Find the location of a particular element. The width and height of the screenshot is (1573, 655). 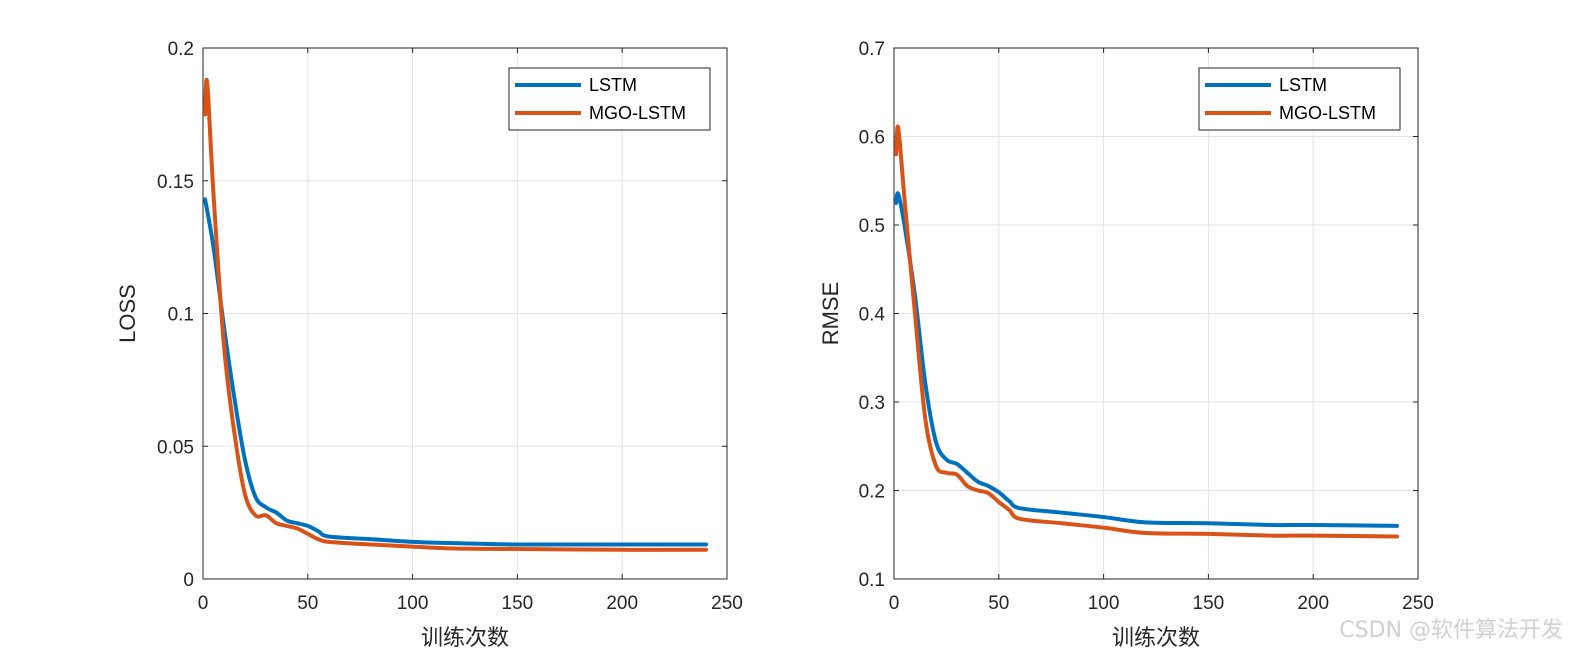

y-tick-label: 0.6 is located at coordinates (872, 138).